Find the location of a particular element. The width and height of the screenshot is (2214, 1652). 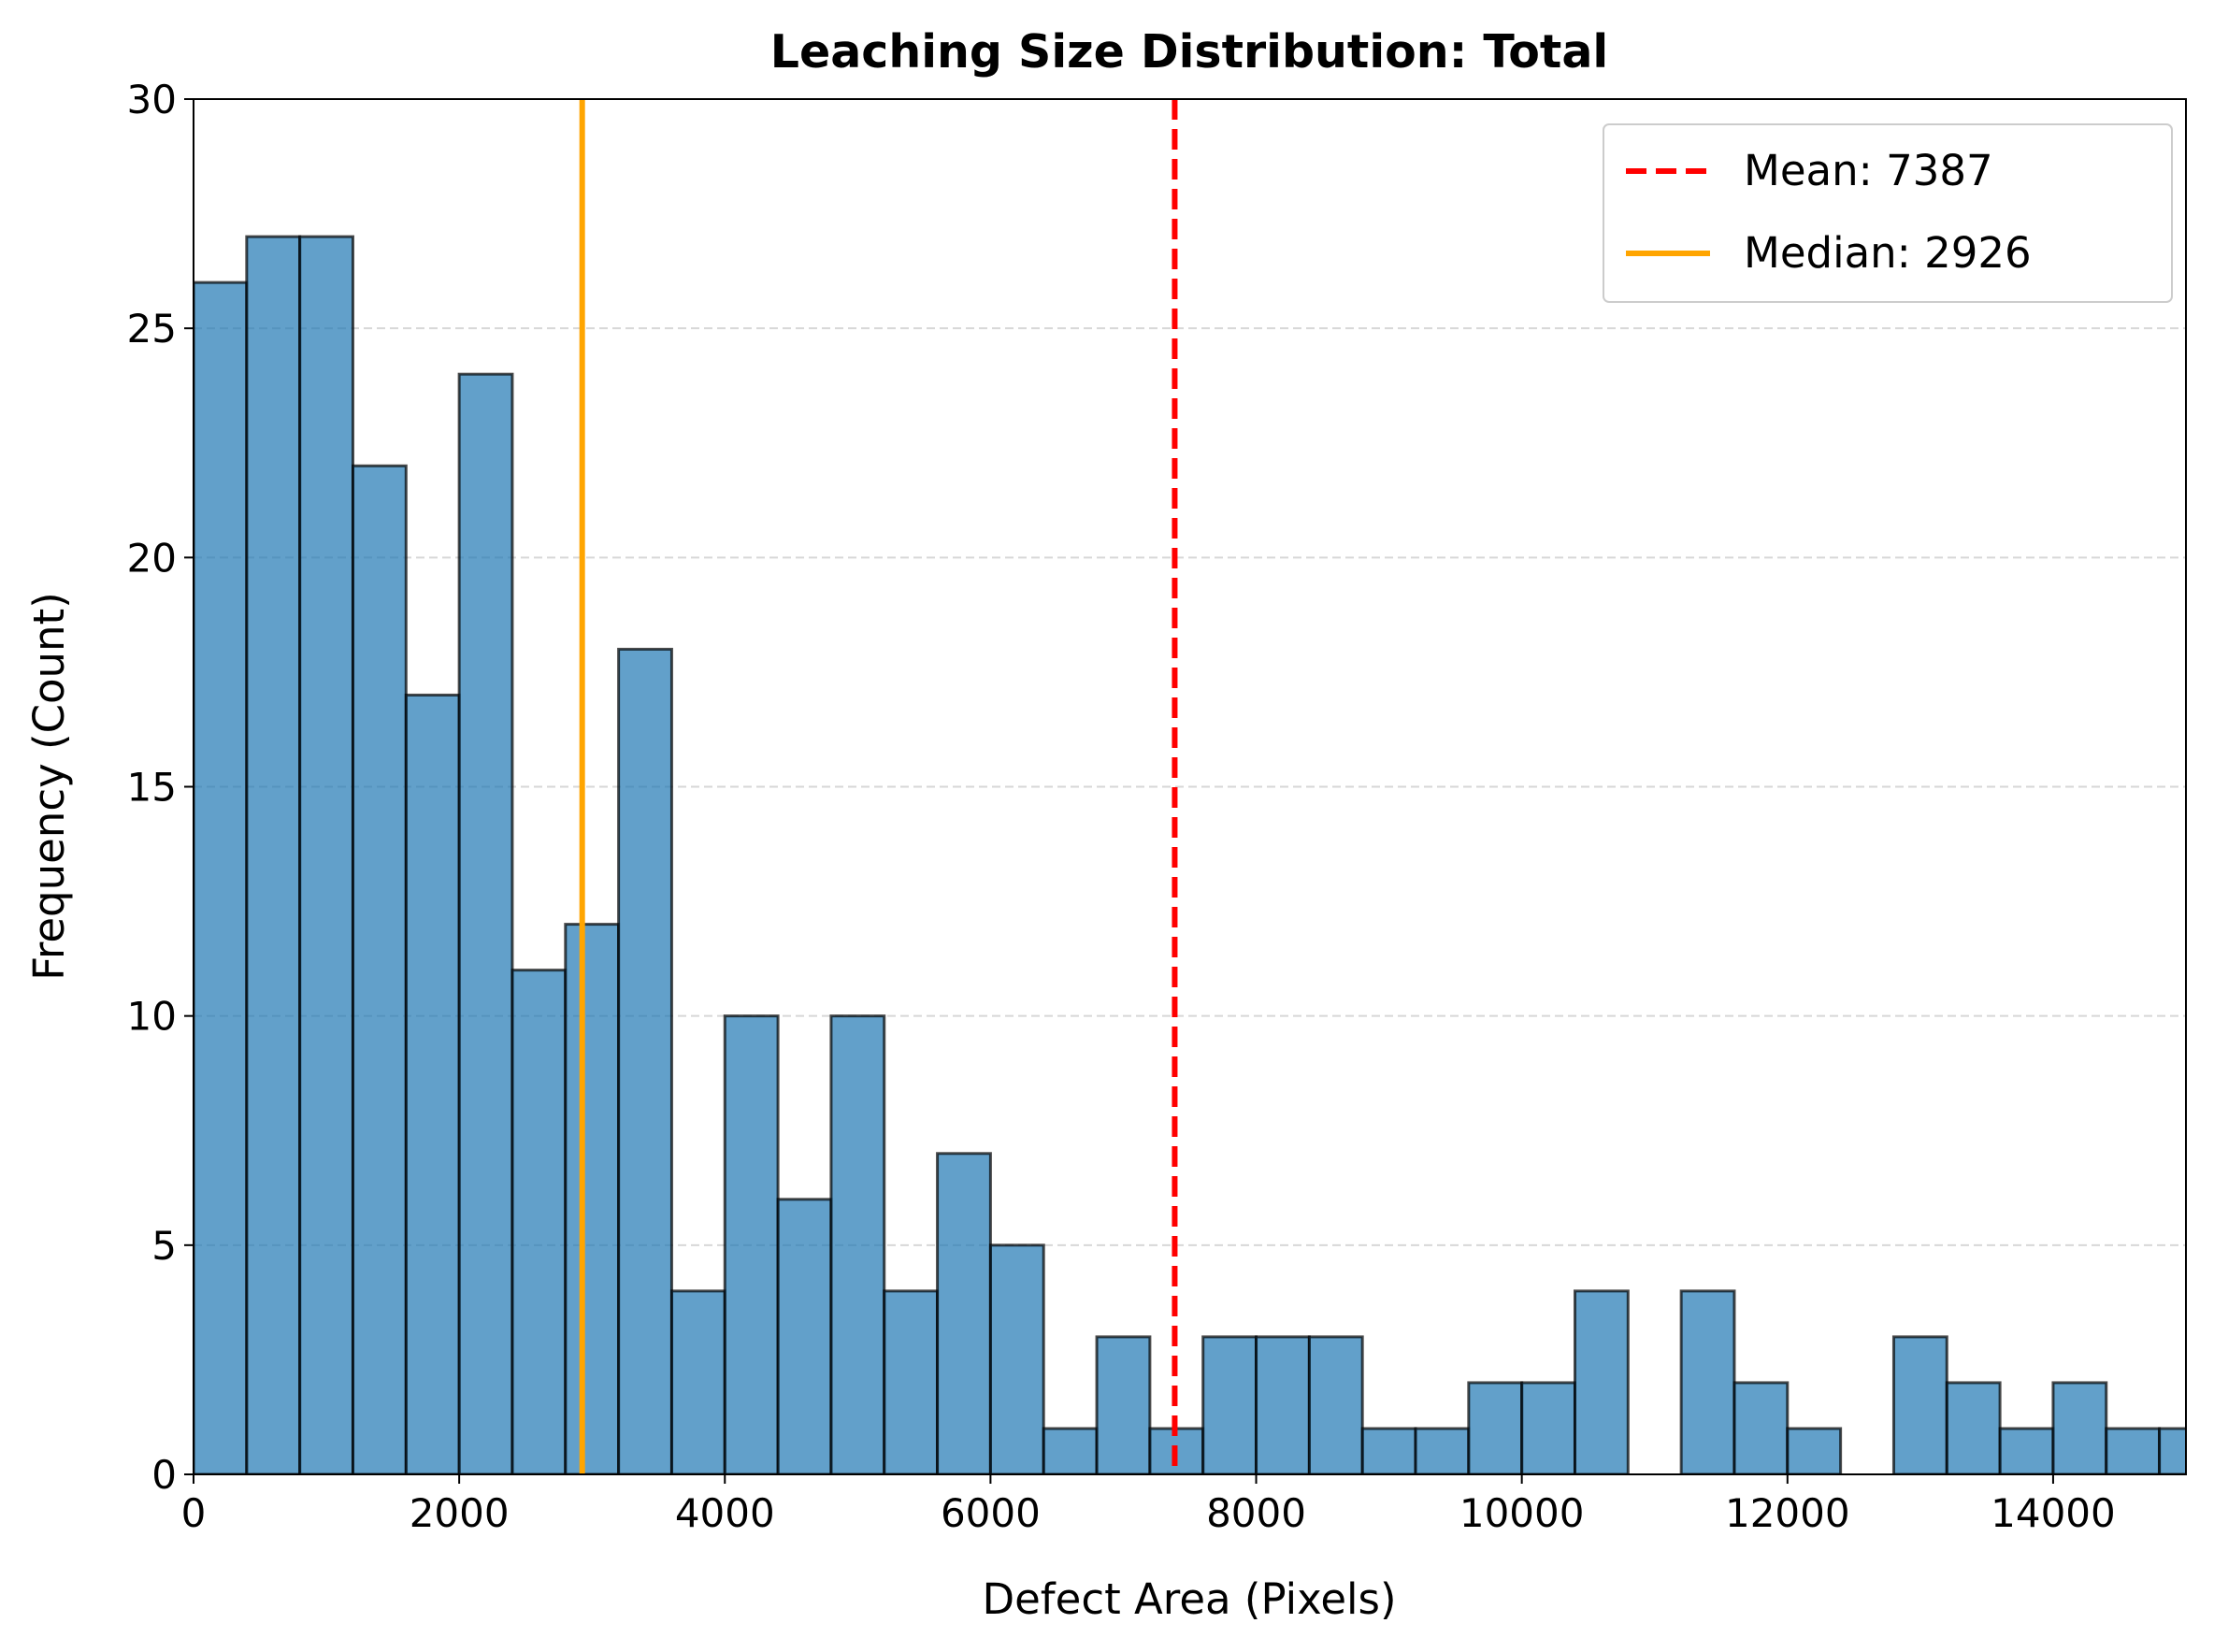

x-tick-label: 14000 is located at coordinates (2053, 1513).